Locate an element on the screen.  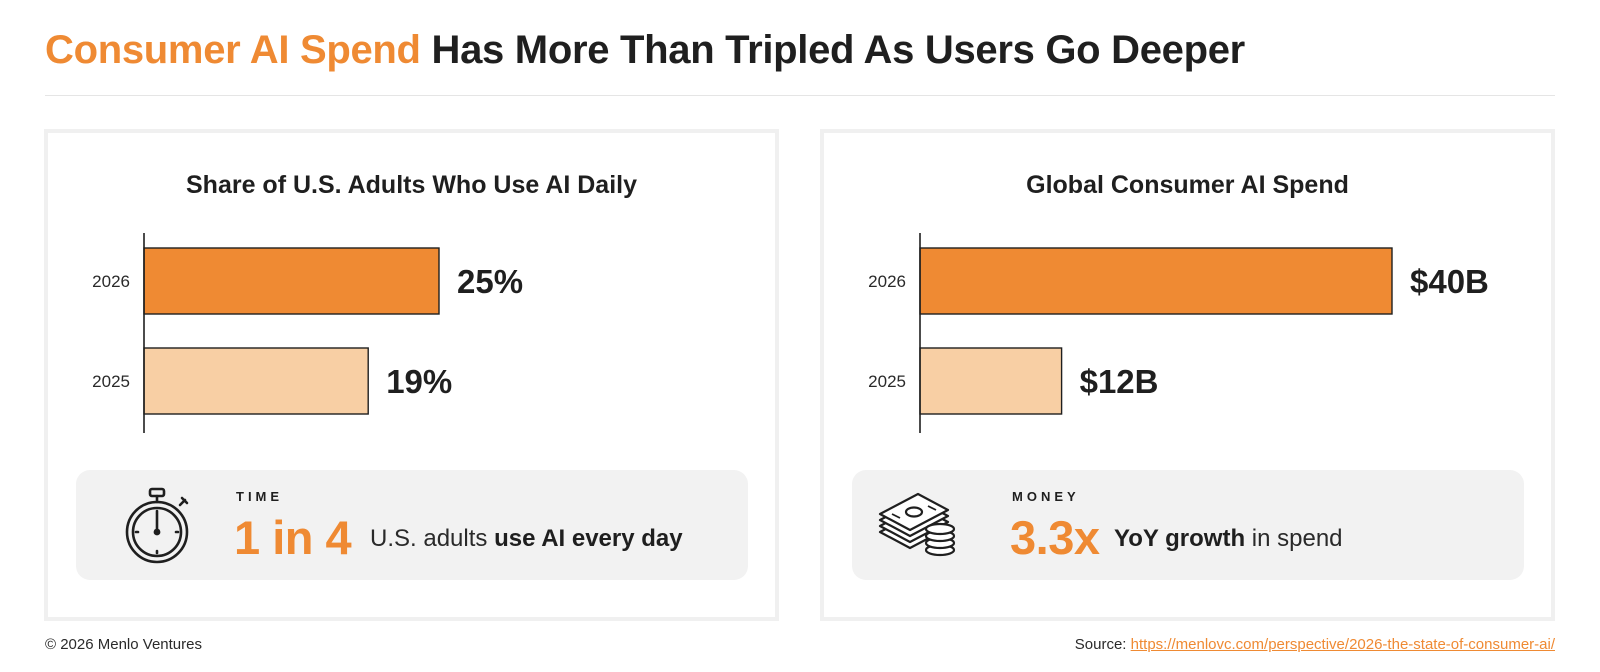
consumer-spend-bar-chart: 2026 $40B 2025 $12B is located at coordinates (1178, 333).